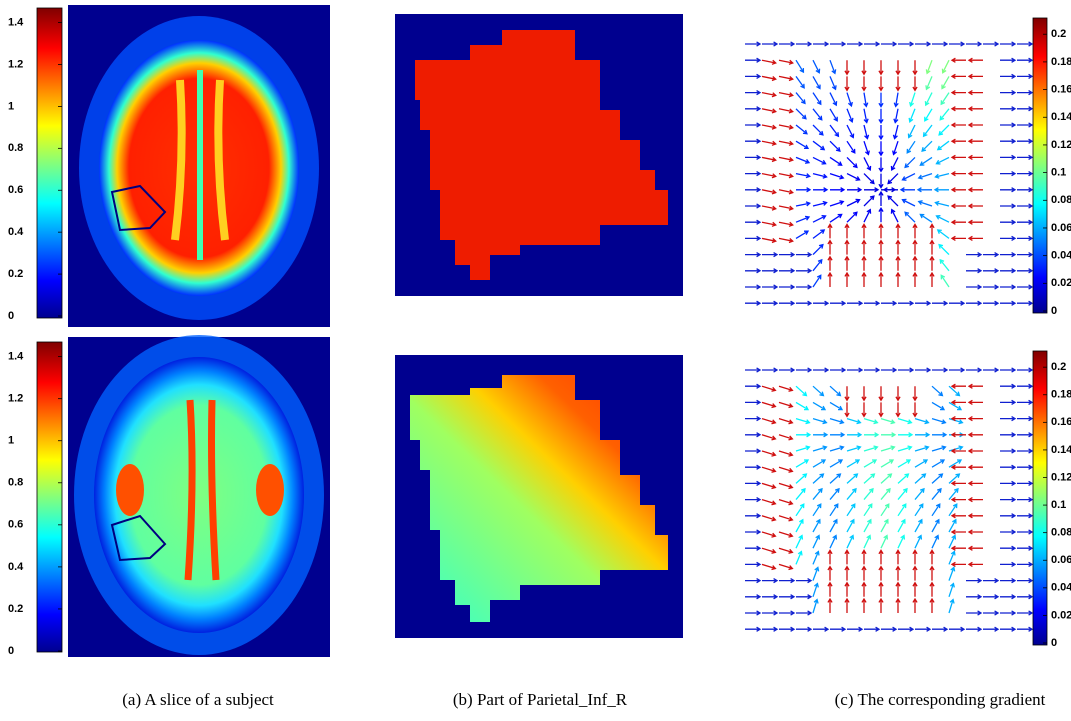  Describe the element at coordinates (1058, 173) in the screenshot. I see `colorbar-tick-label: 0.1` at that location.